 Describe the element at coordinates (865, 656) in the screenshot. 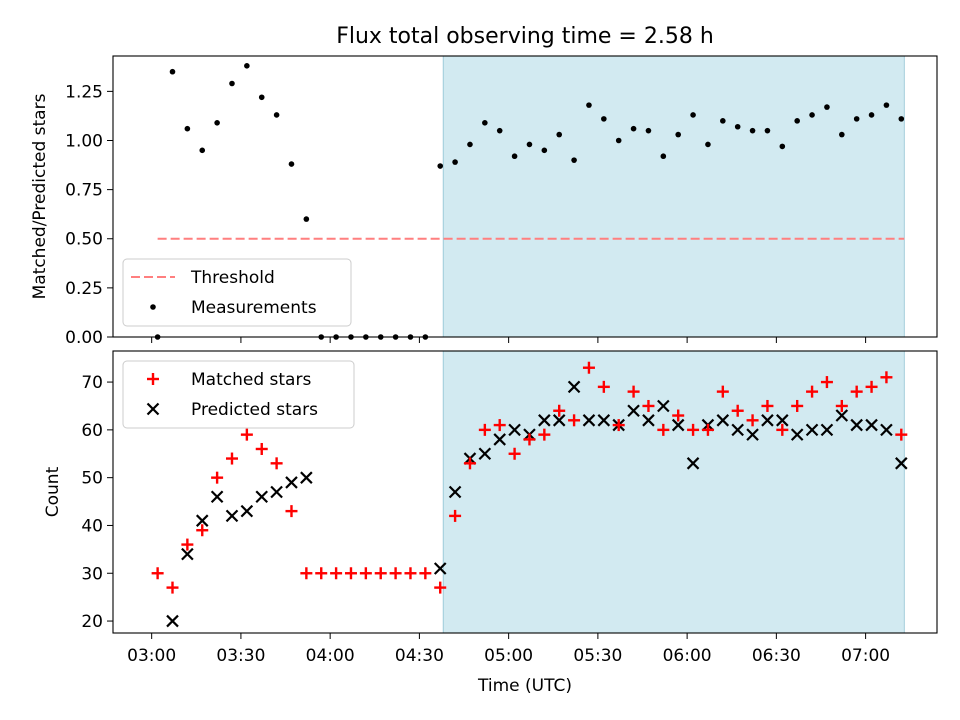

I see `bottom-x-tick-label: 07:00` at that location.